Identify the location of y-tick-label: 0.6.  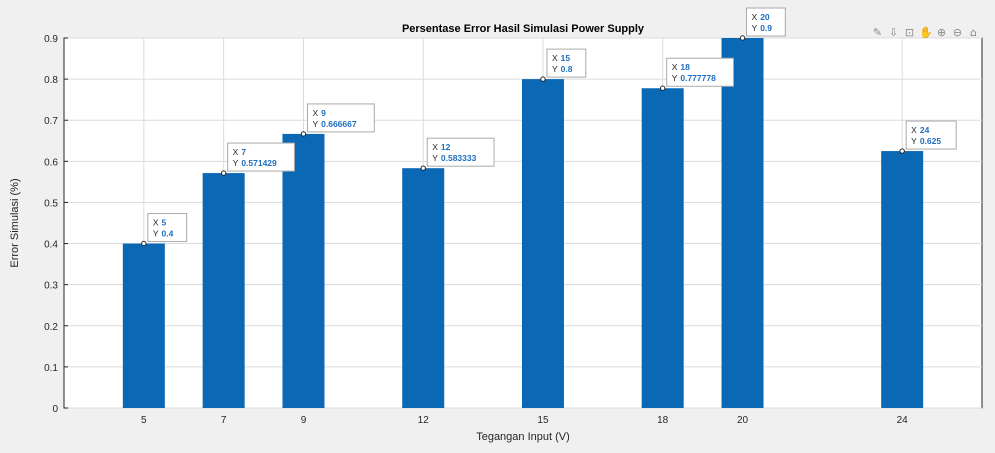
(51, 162).